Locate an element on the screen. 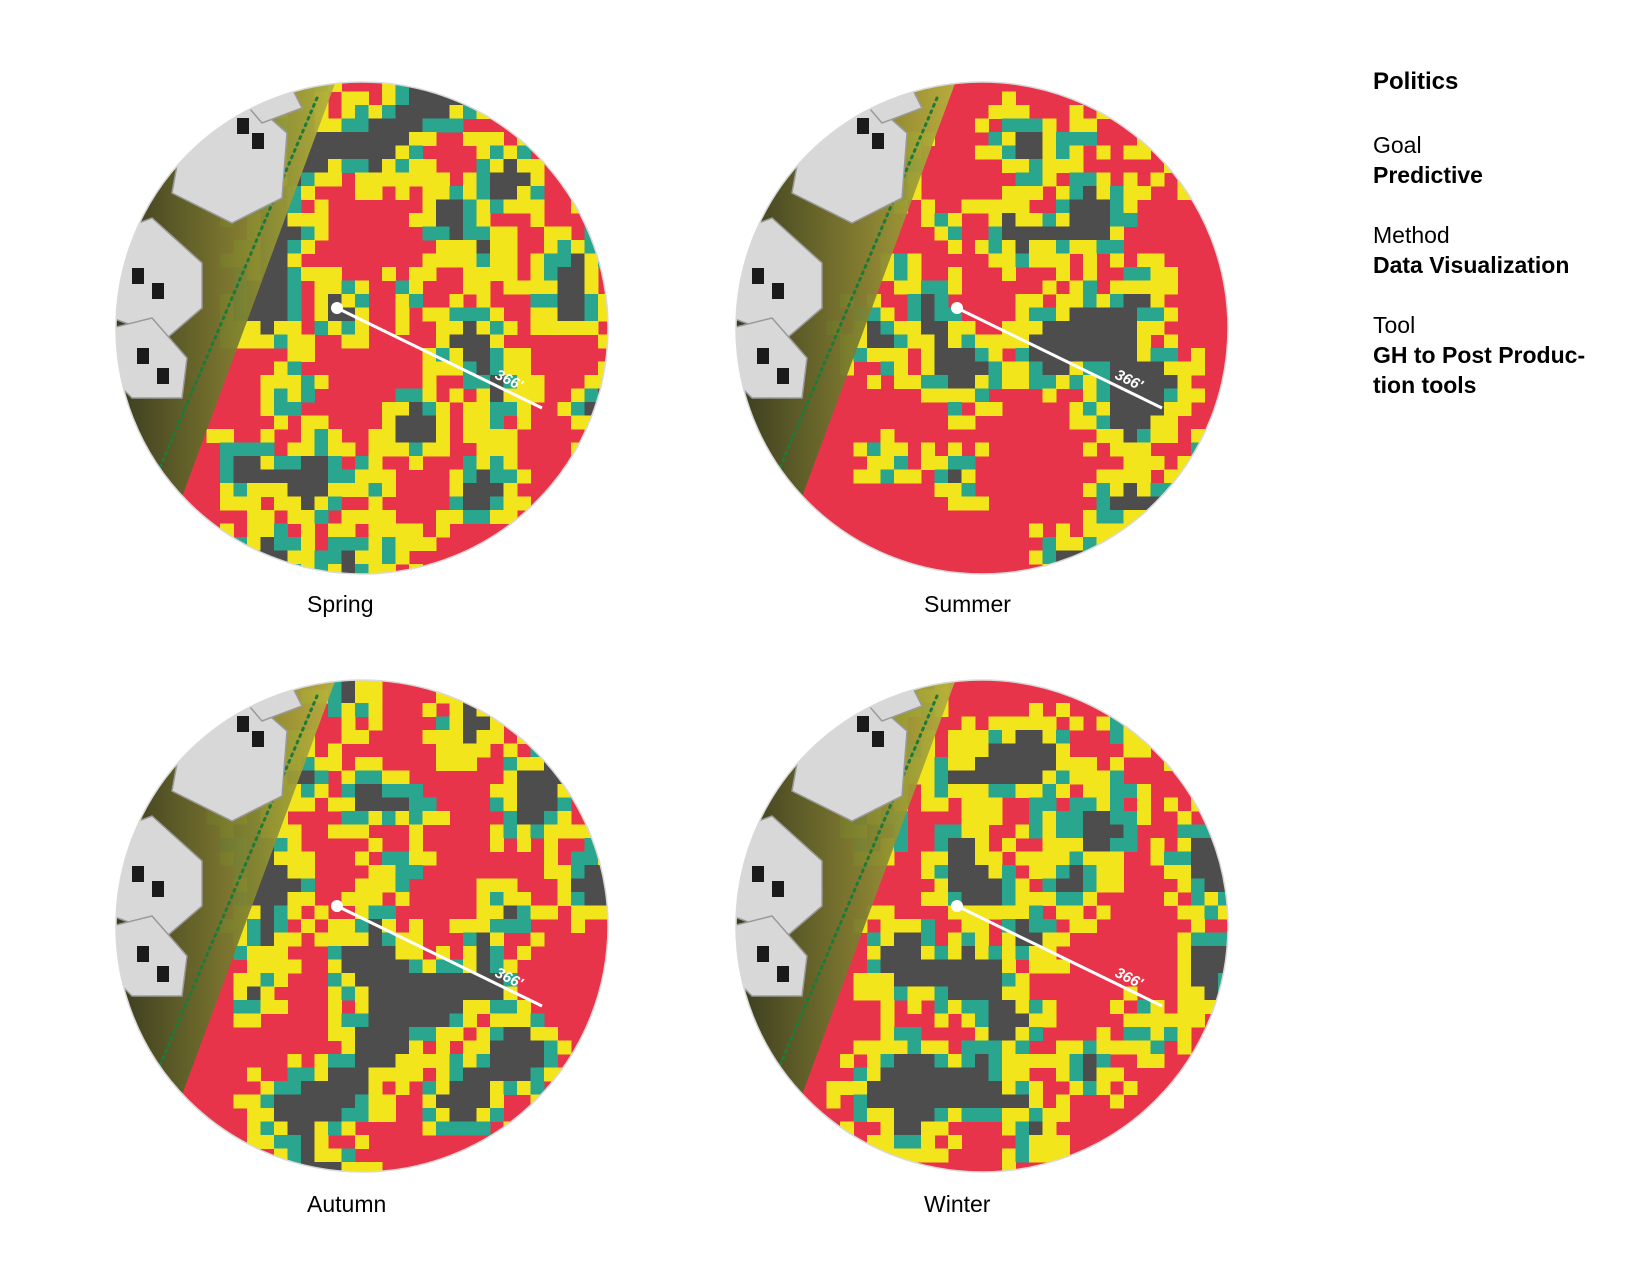  map-autumn-svg: 366' is located at coordinates (364, 926).